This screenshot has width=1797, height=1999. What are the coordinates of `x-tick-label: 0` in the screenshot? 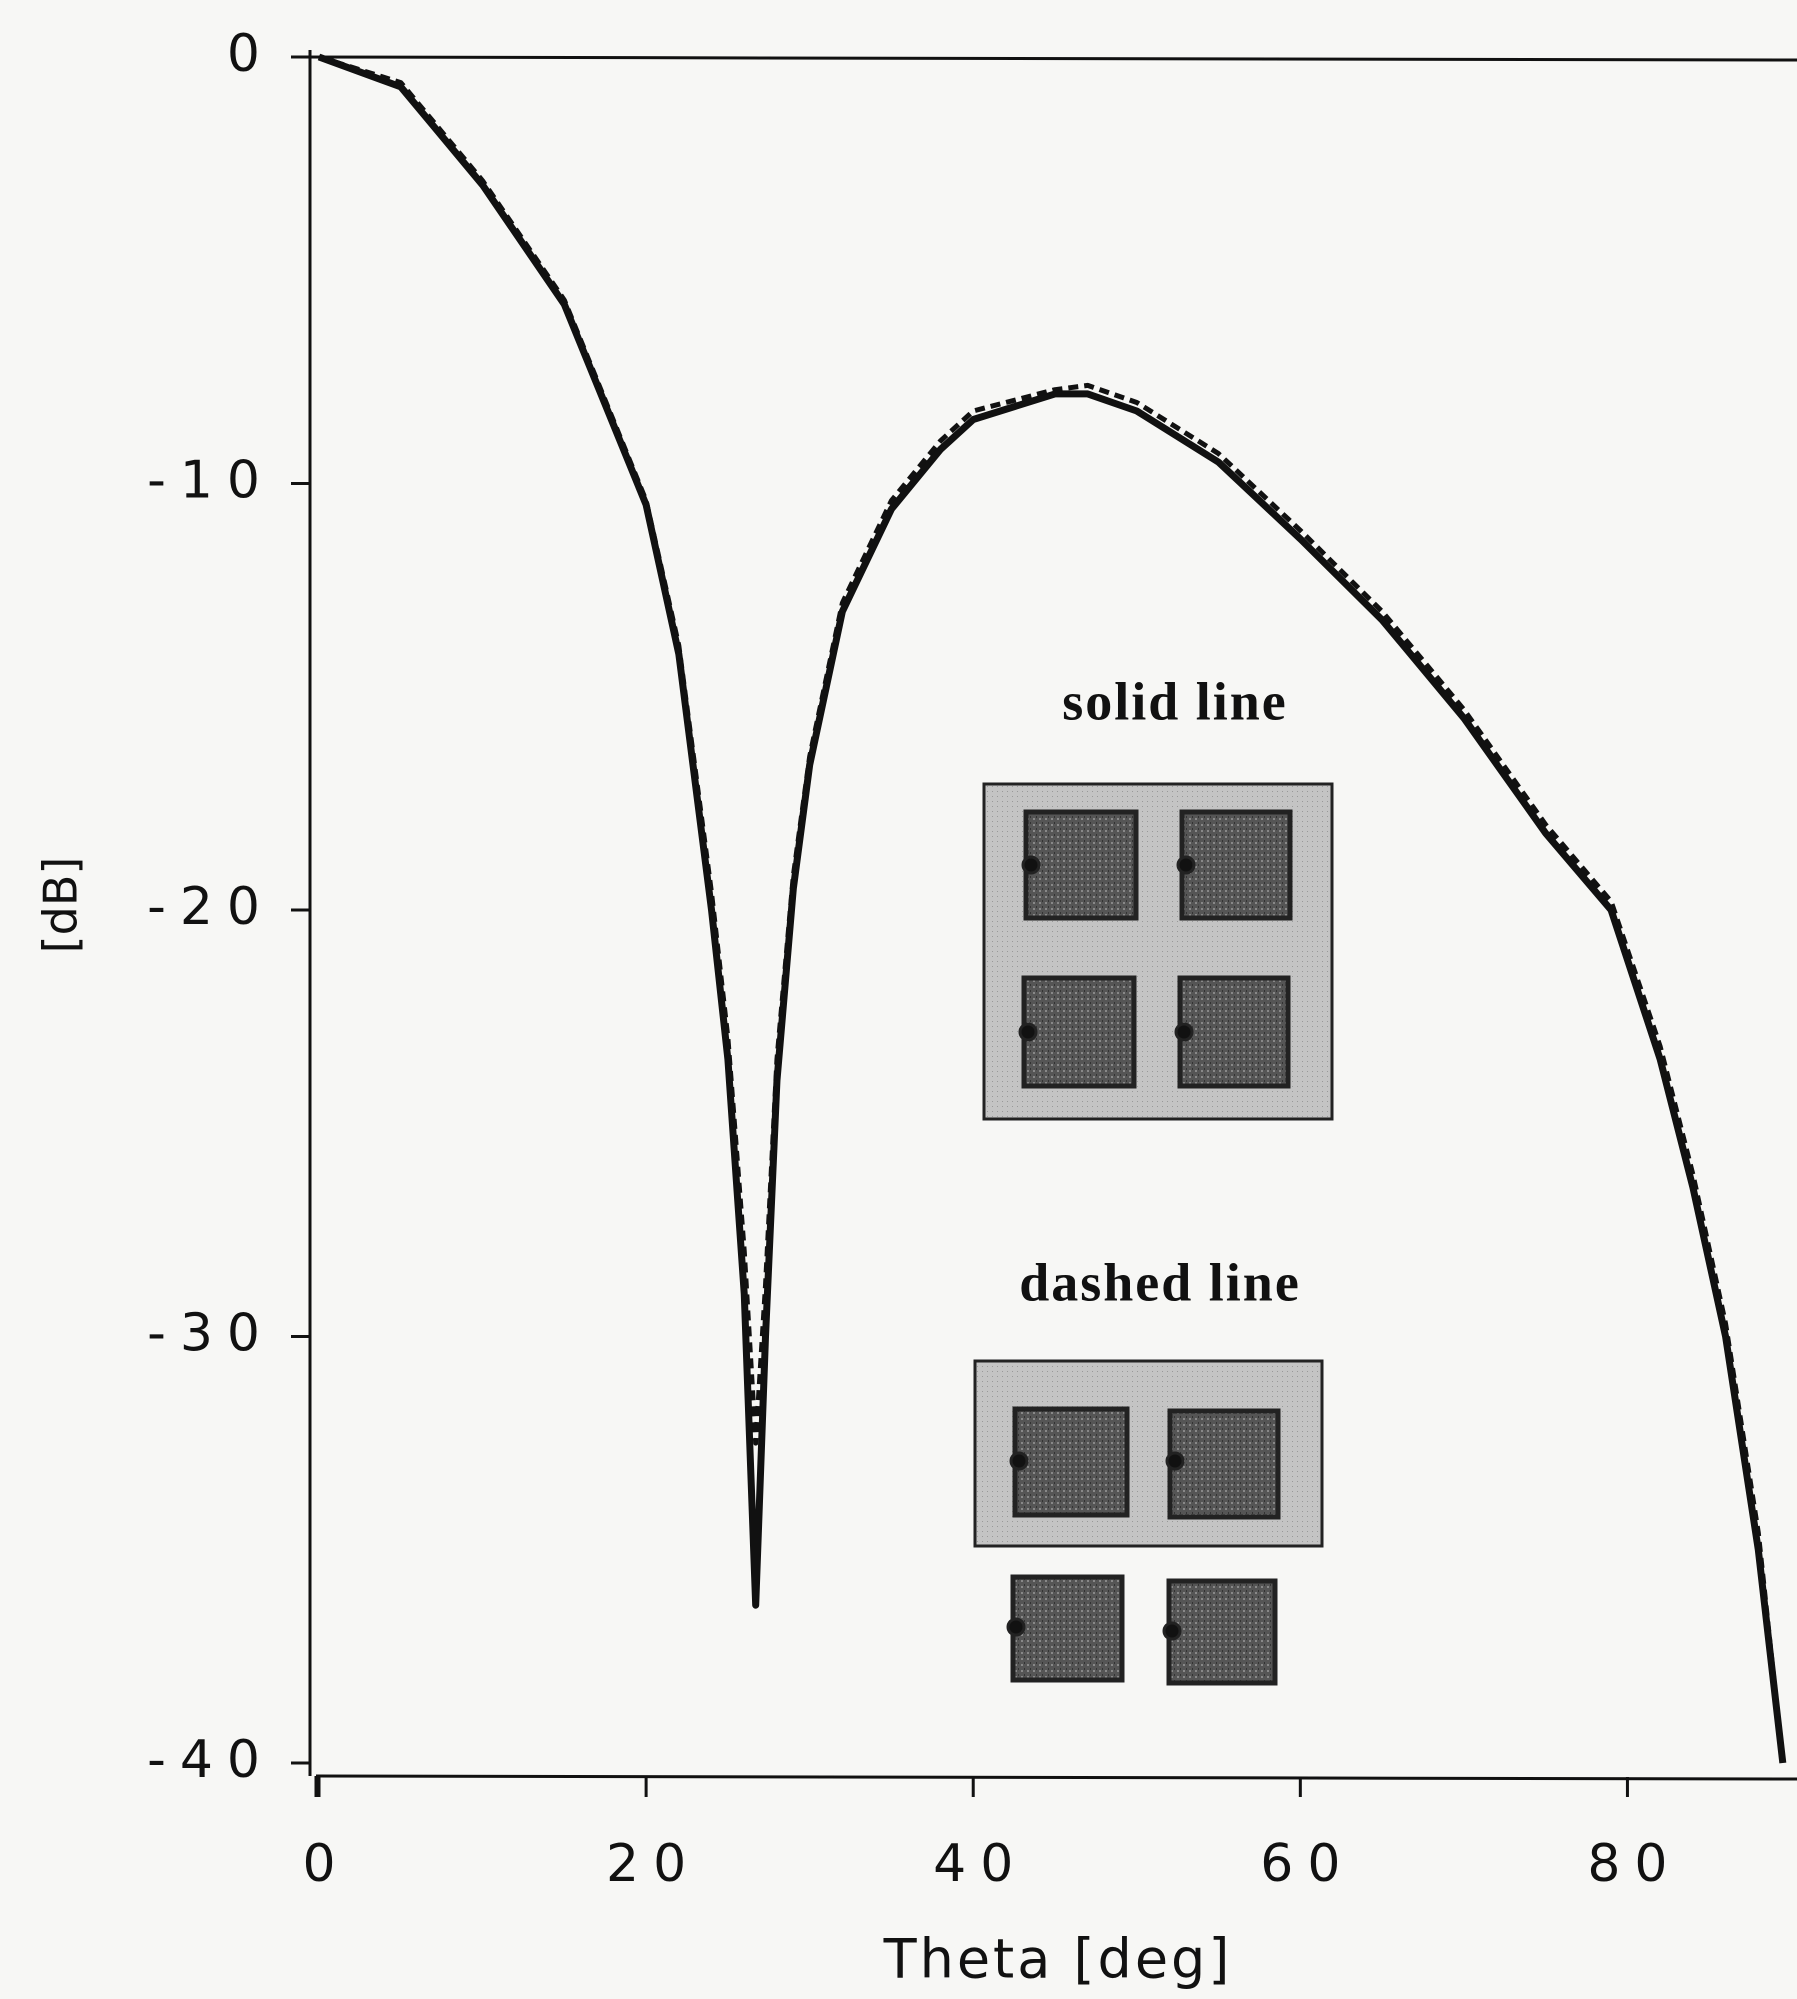 It's located at (325, 1864).